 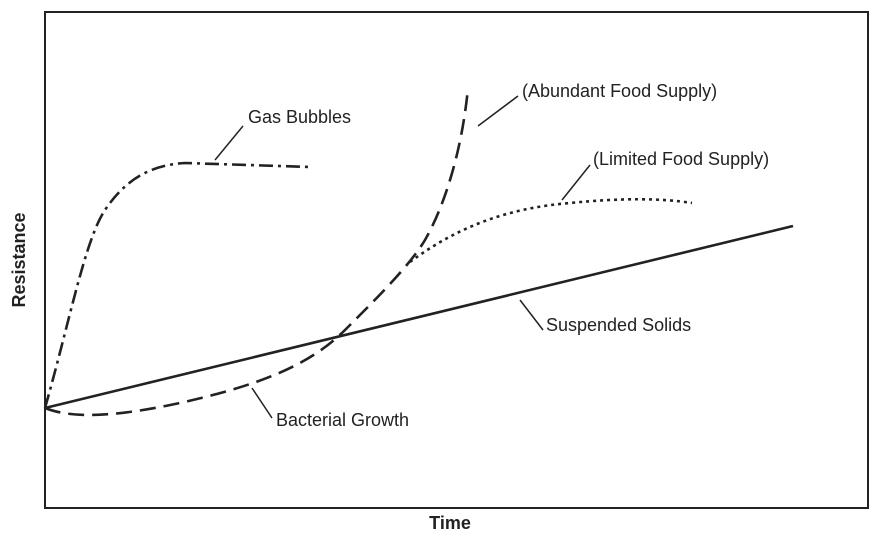 I want to click on curve-label: (Abundant Food Supply), so click(x=619, y=91).